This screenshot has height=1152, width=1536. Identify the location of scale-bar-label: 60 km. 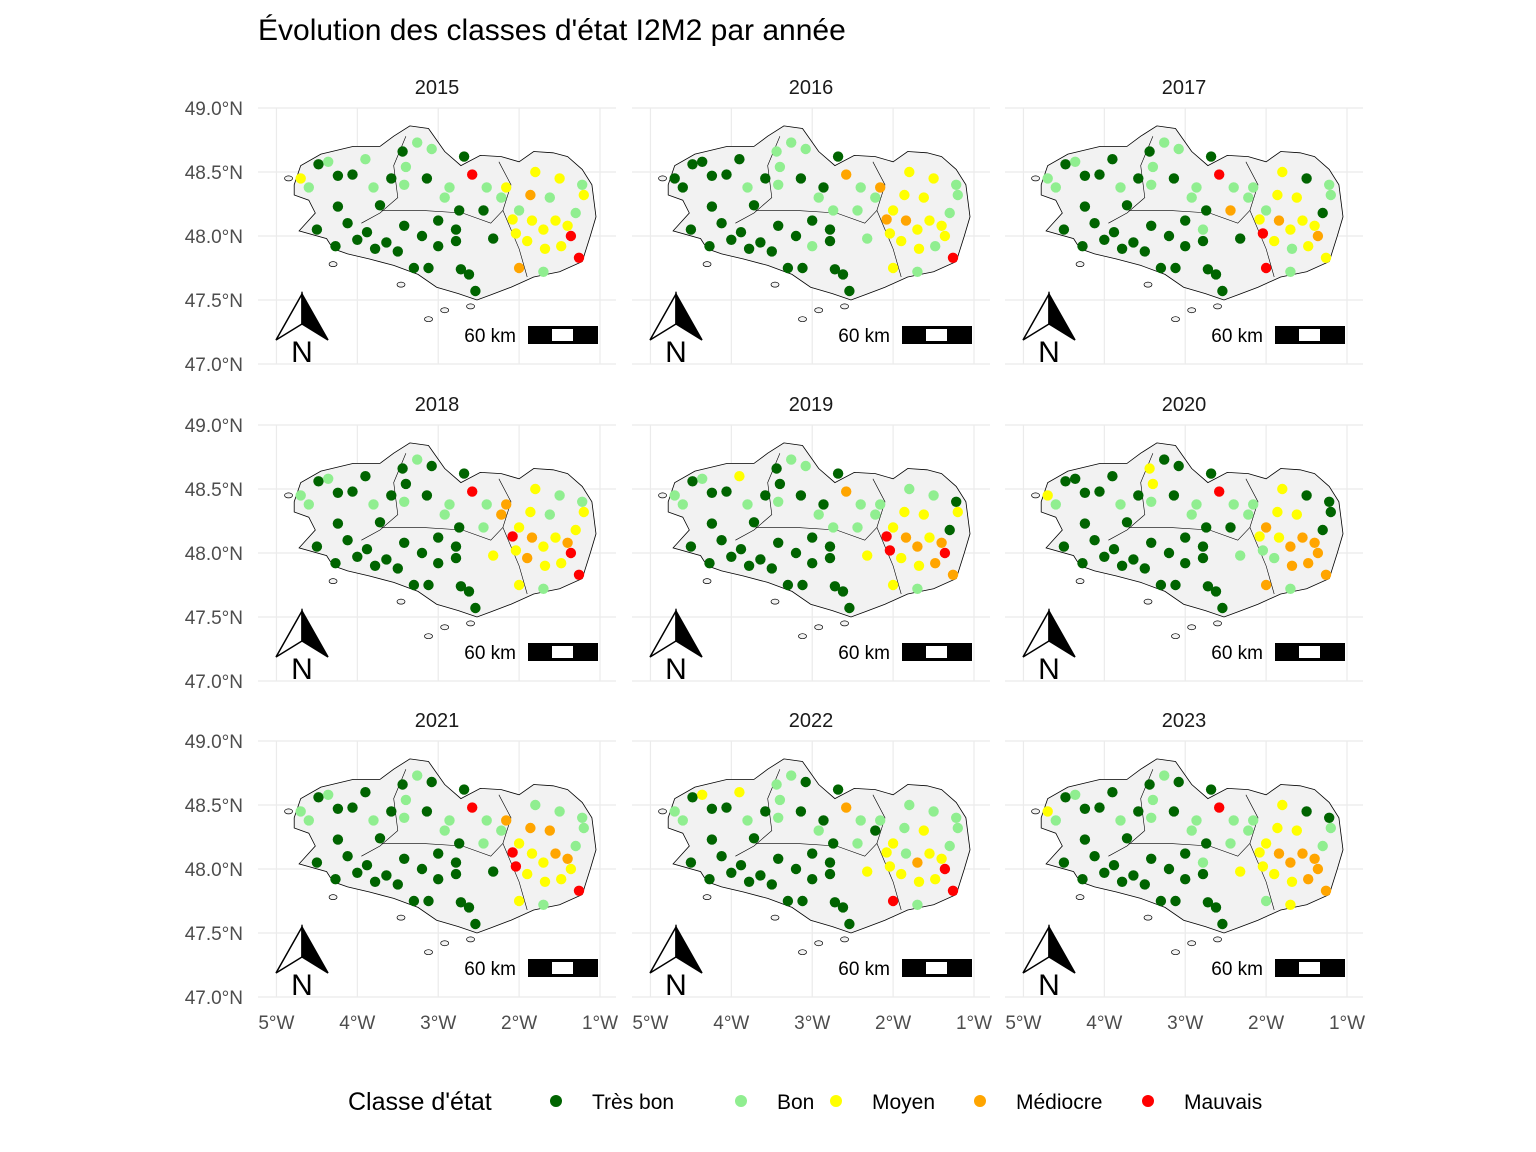
(490, 969).